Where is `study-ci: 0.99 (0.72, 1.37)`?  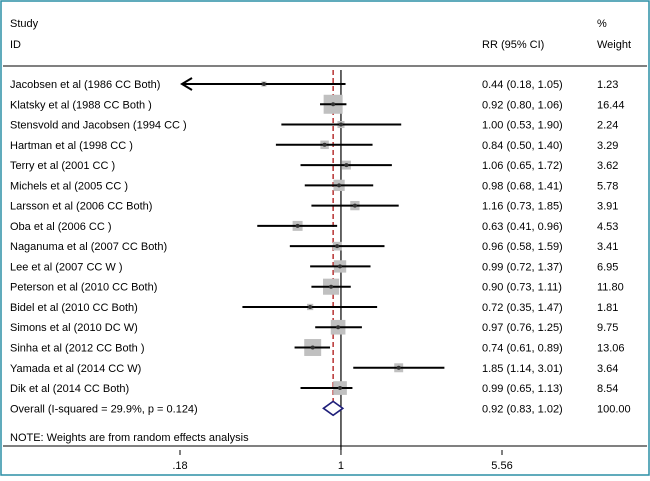 study-ci: 0.99 (0.72, 1.37) is located at coordinates (522, 267).